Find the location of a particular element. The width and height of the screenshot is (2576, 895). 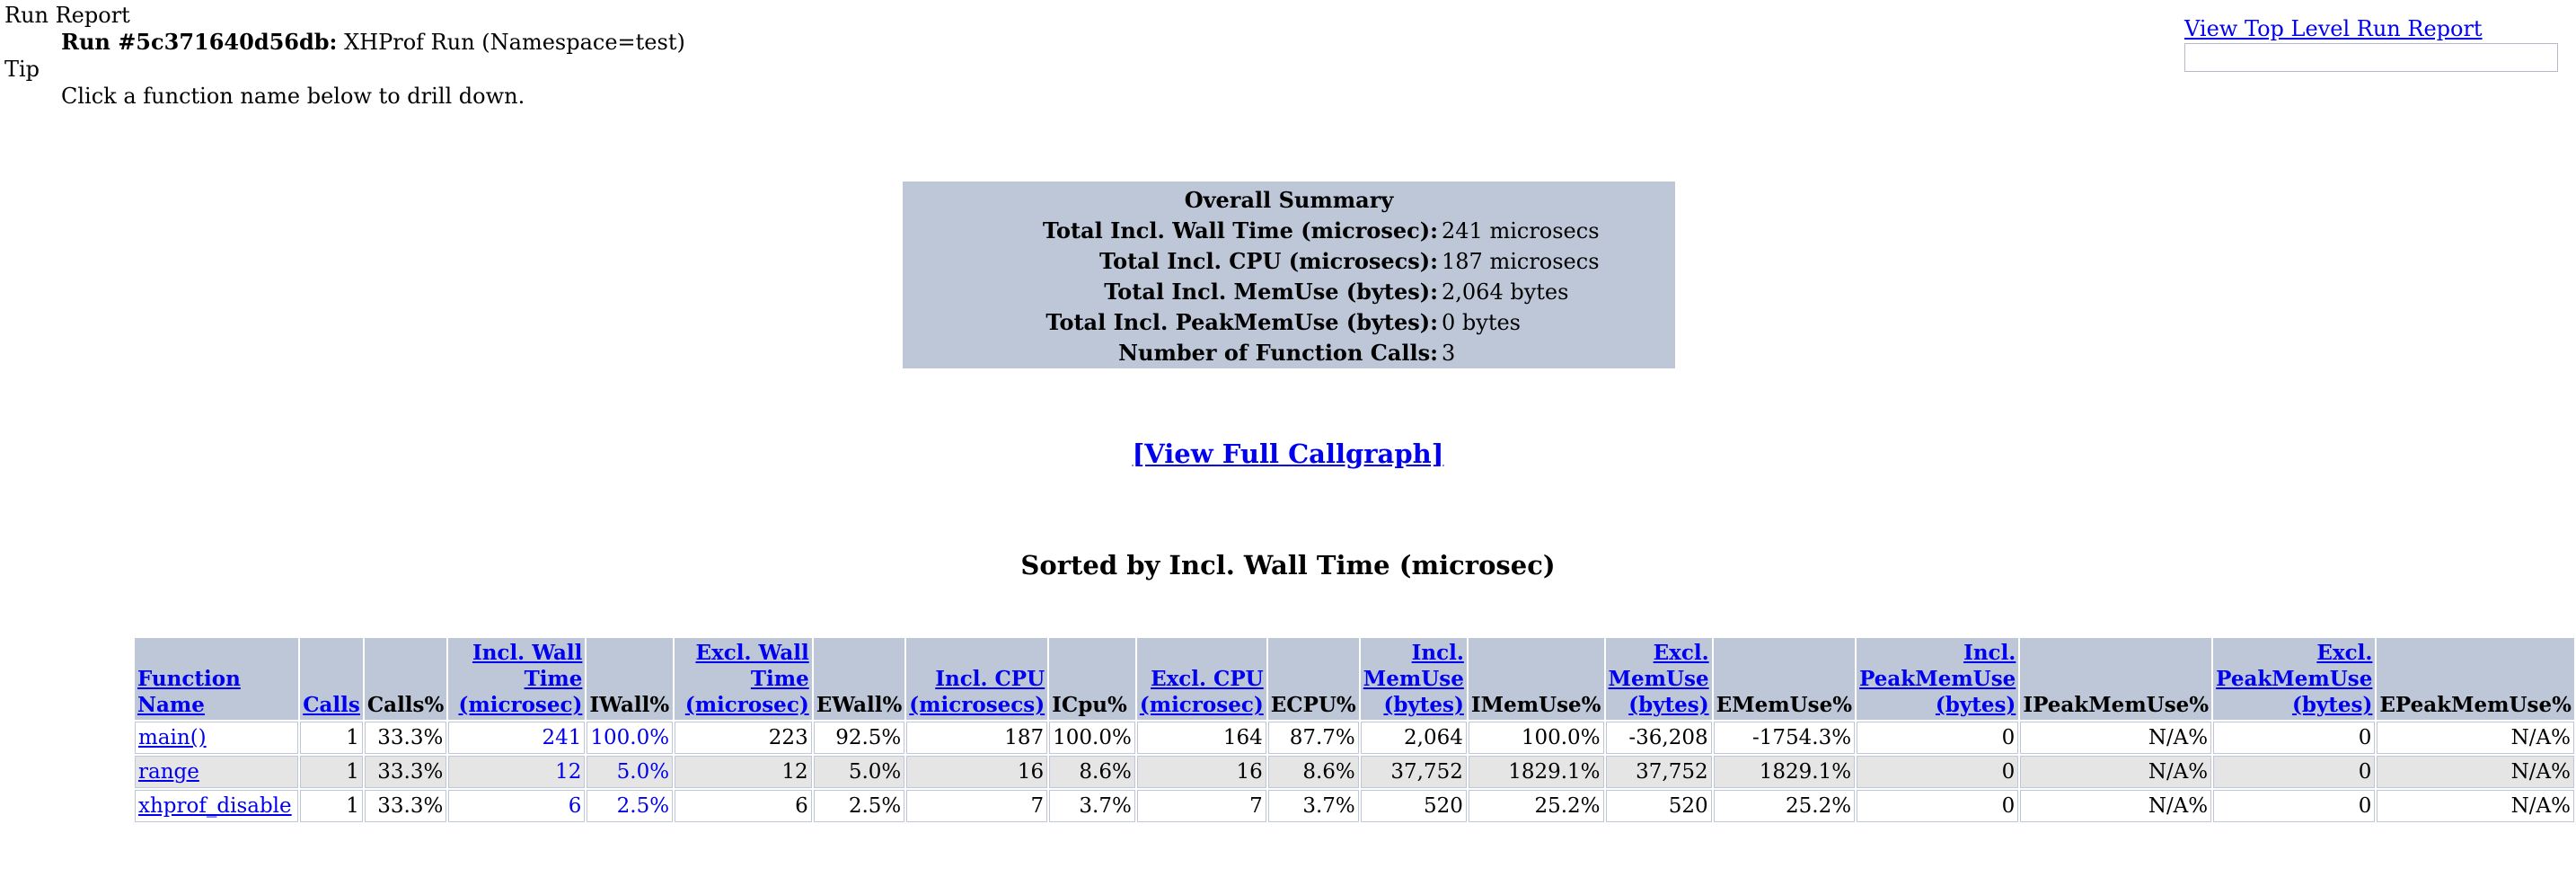

column-header-text: EWall% is located at coordinates (859, 705).